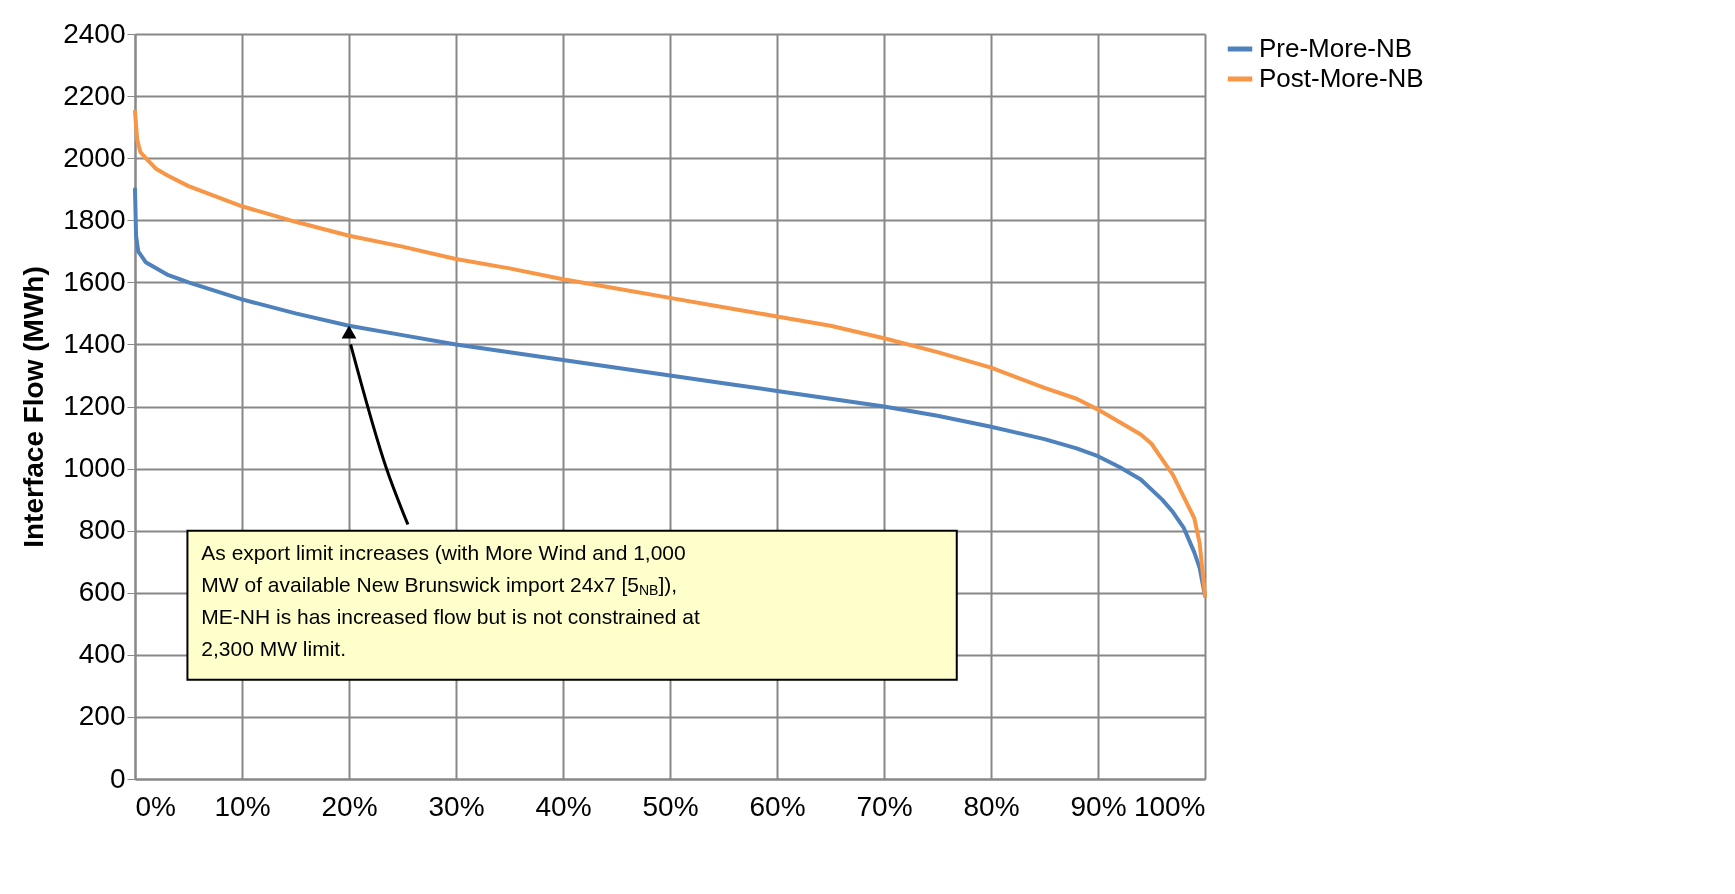  What do you see at coordinates (456, 806) in the screenshot?
I see `x-tick-label: 30%` at bounding box center [456, 806].